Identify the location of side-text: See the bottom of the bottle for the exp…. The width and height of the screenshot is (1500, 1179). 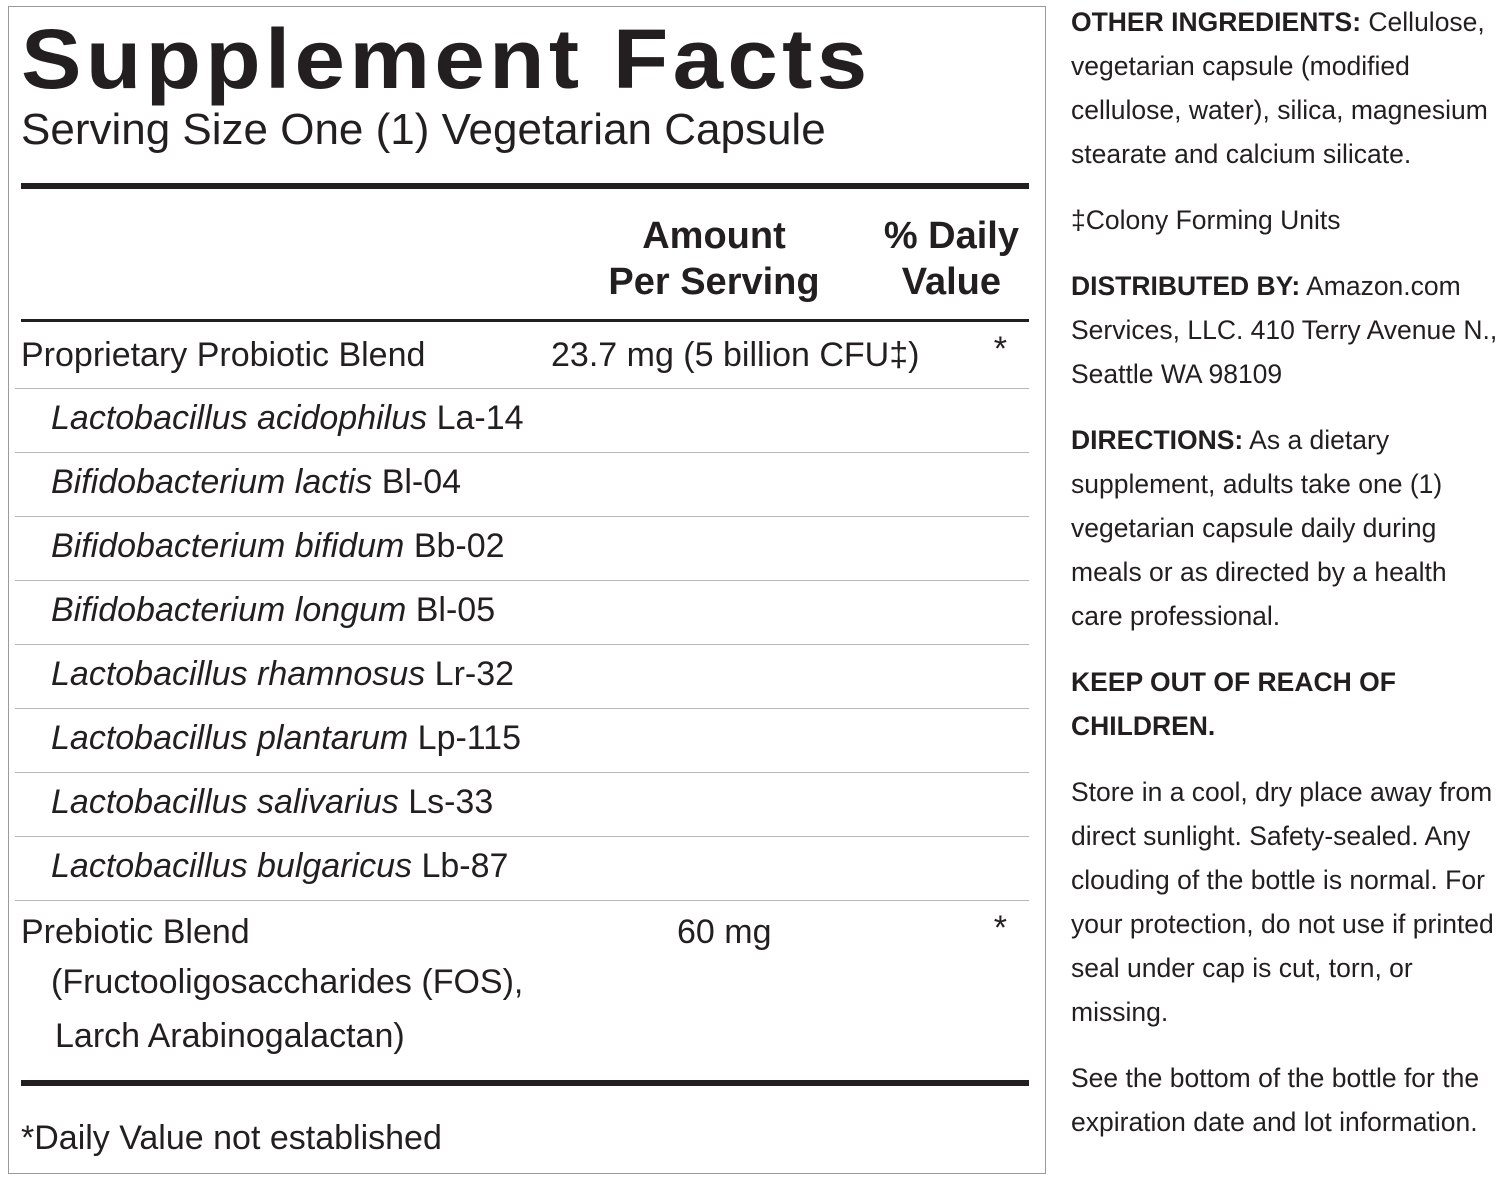
(1275, 1100).